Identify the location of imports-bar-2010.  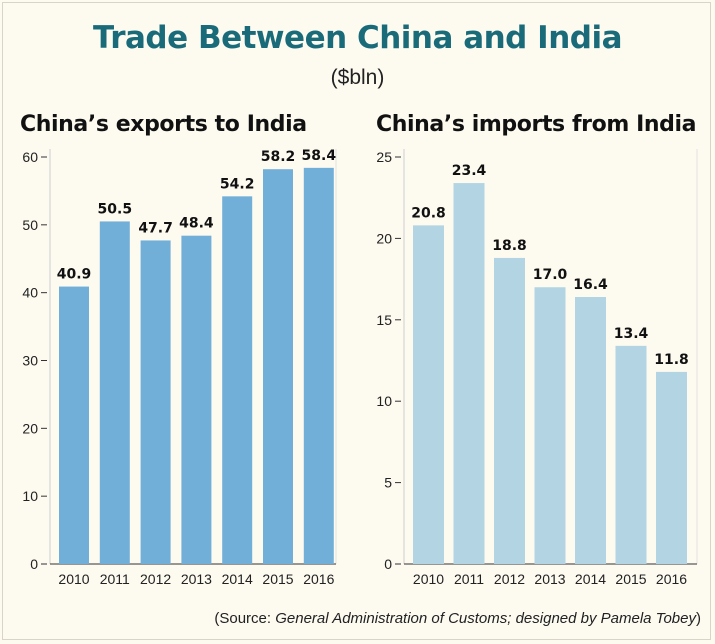
(428, 394).